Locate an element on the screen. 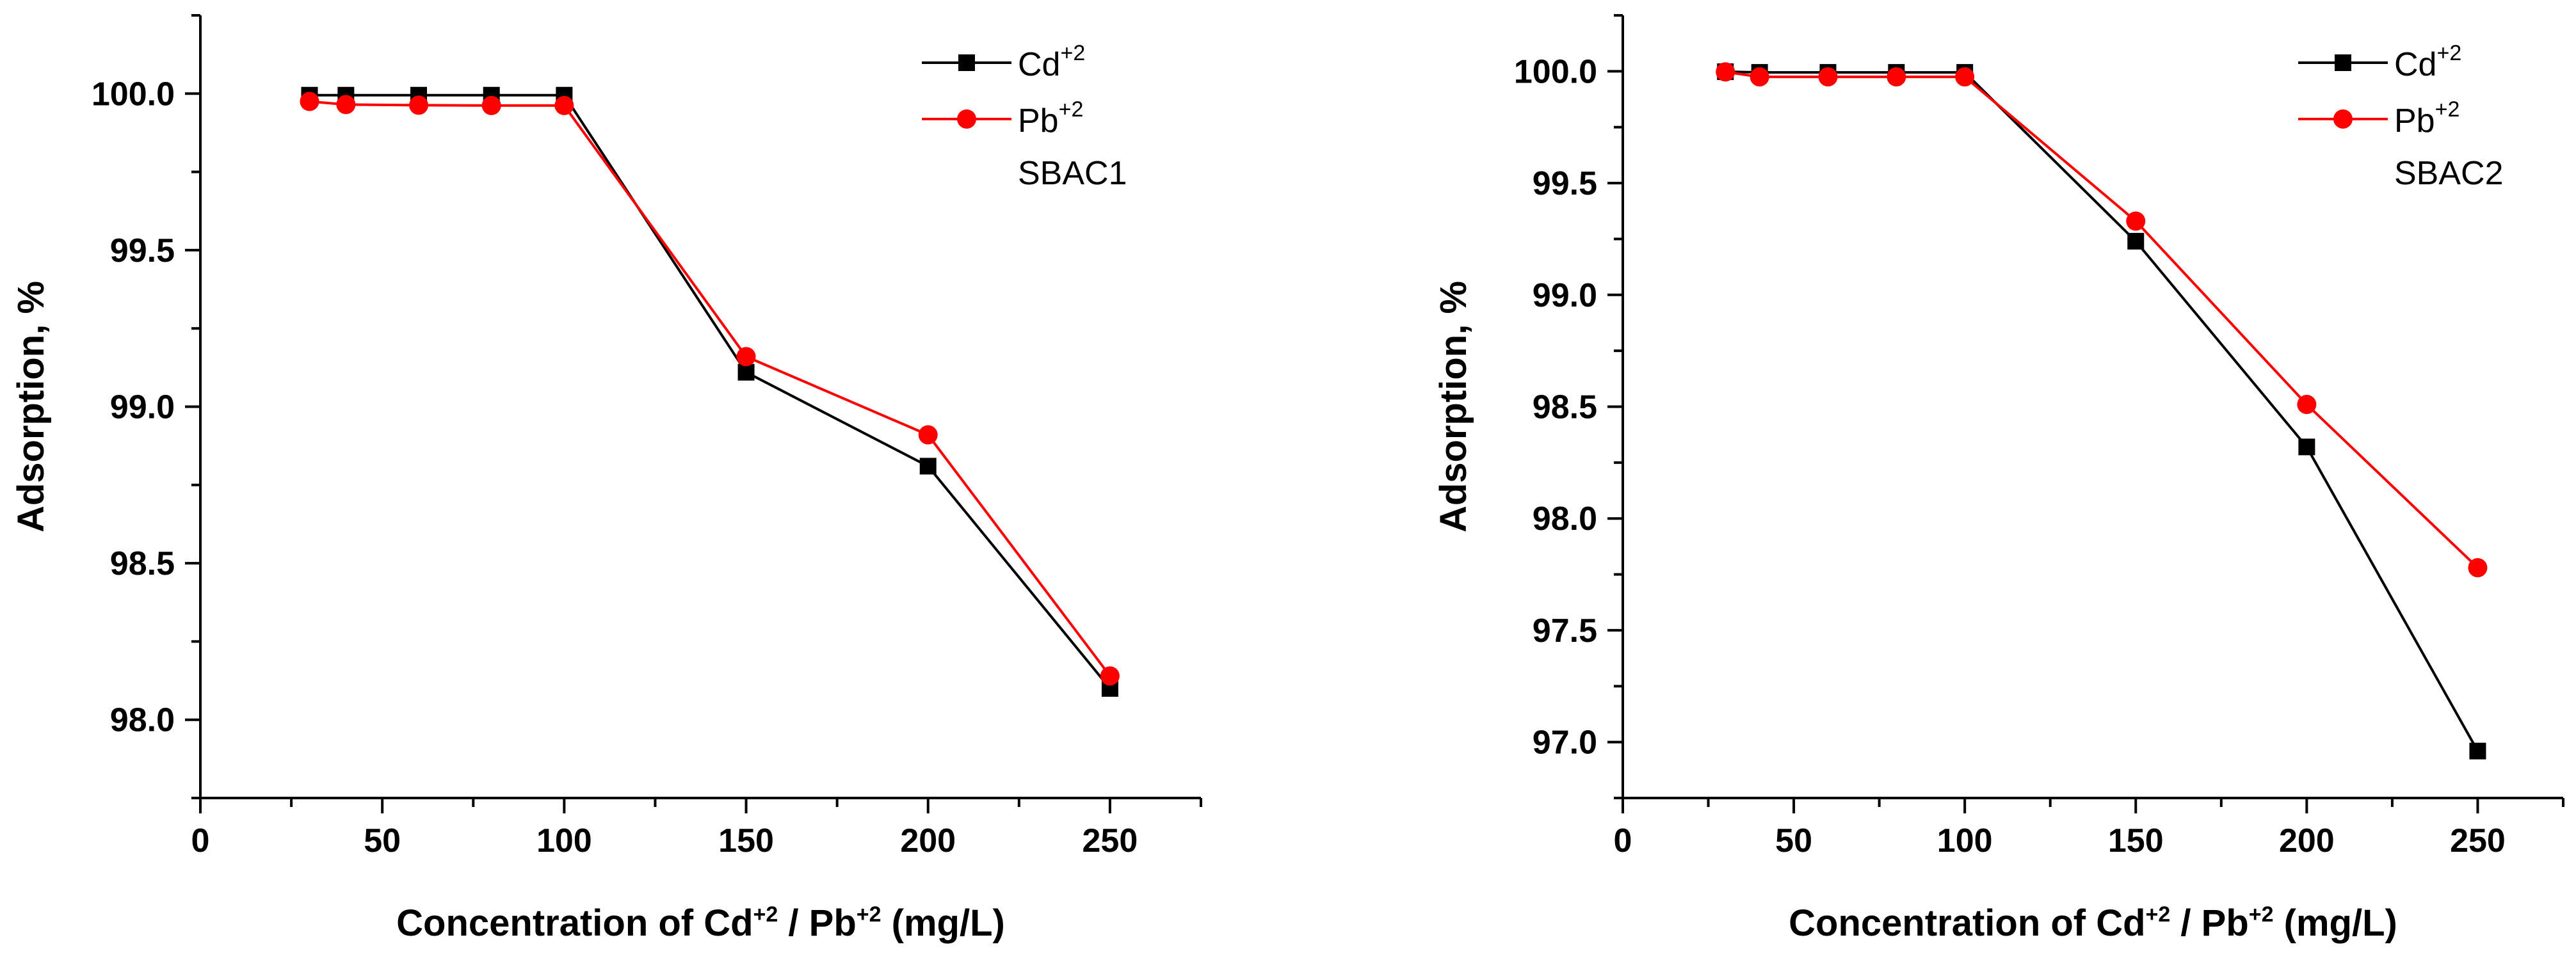 Image resolution: width=2576 pixels, height=958 pixels. sample-label: SBAC2 is located at coordinates (2449, 173).